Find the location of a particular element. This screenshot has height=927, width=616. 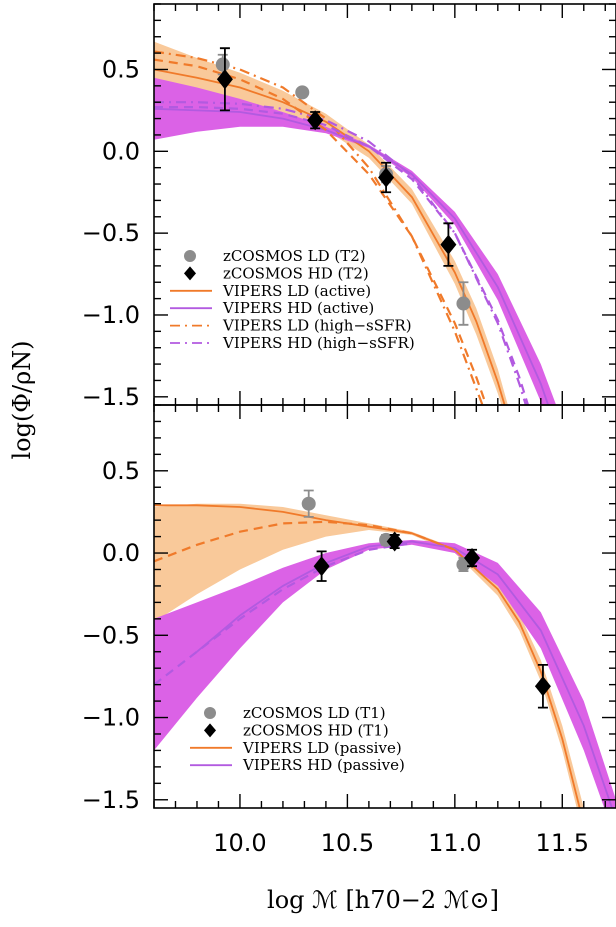

x-axis-title: log ℳ [h70−2 ℳ⊙] is located at coordinates (383, 900).